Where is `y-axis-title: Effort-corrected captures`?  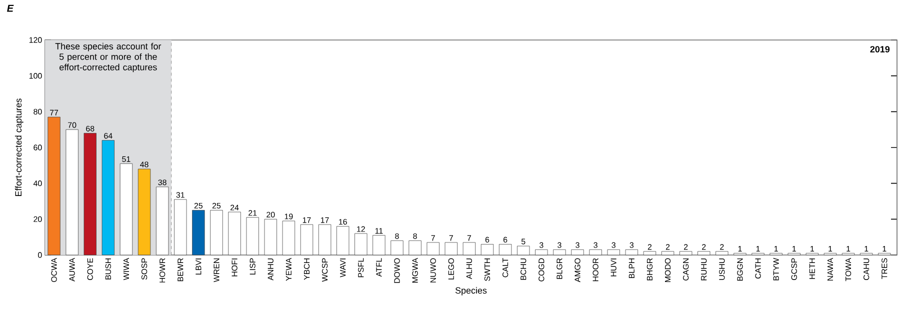
y-axis-title: Effort-corrected captures is located at coordinates (19, 147).